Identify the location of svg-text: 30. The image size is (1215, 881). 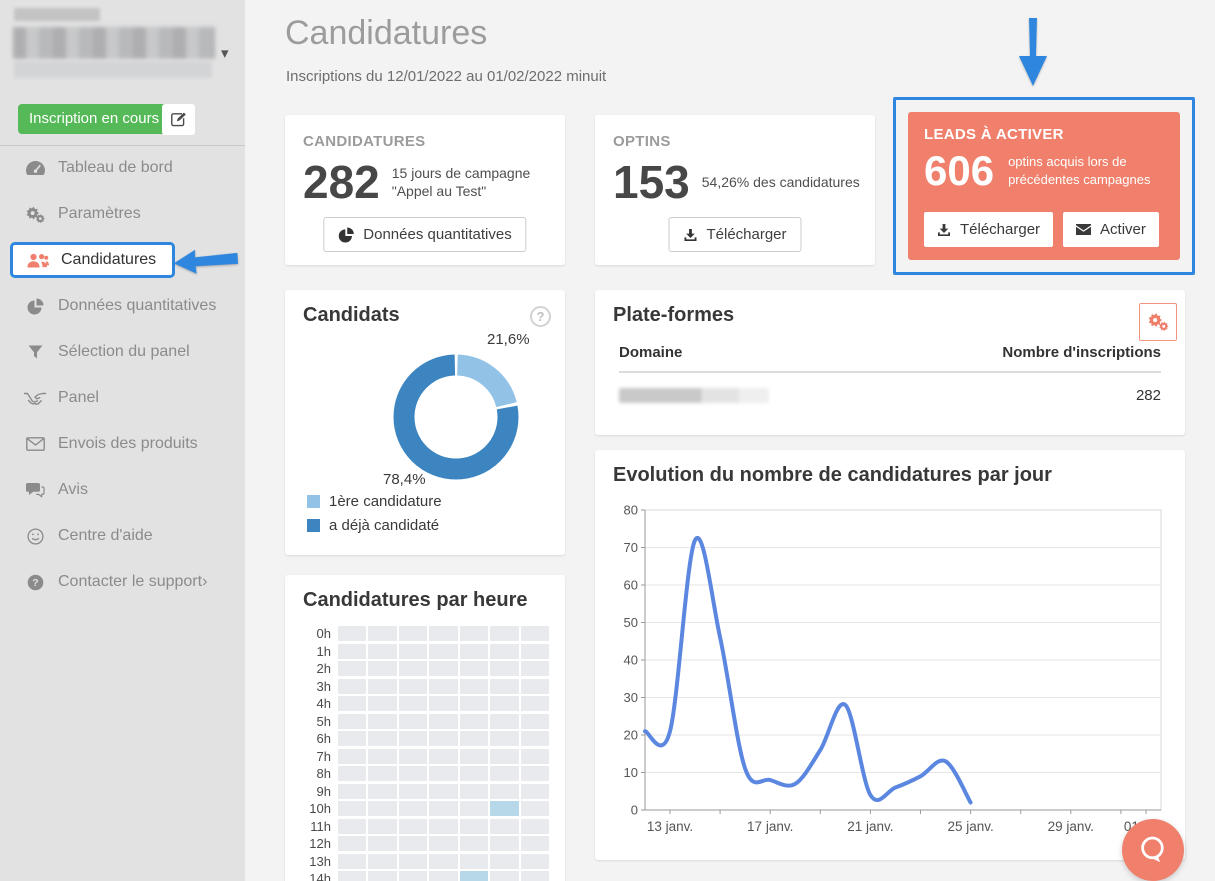
(631, 697).